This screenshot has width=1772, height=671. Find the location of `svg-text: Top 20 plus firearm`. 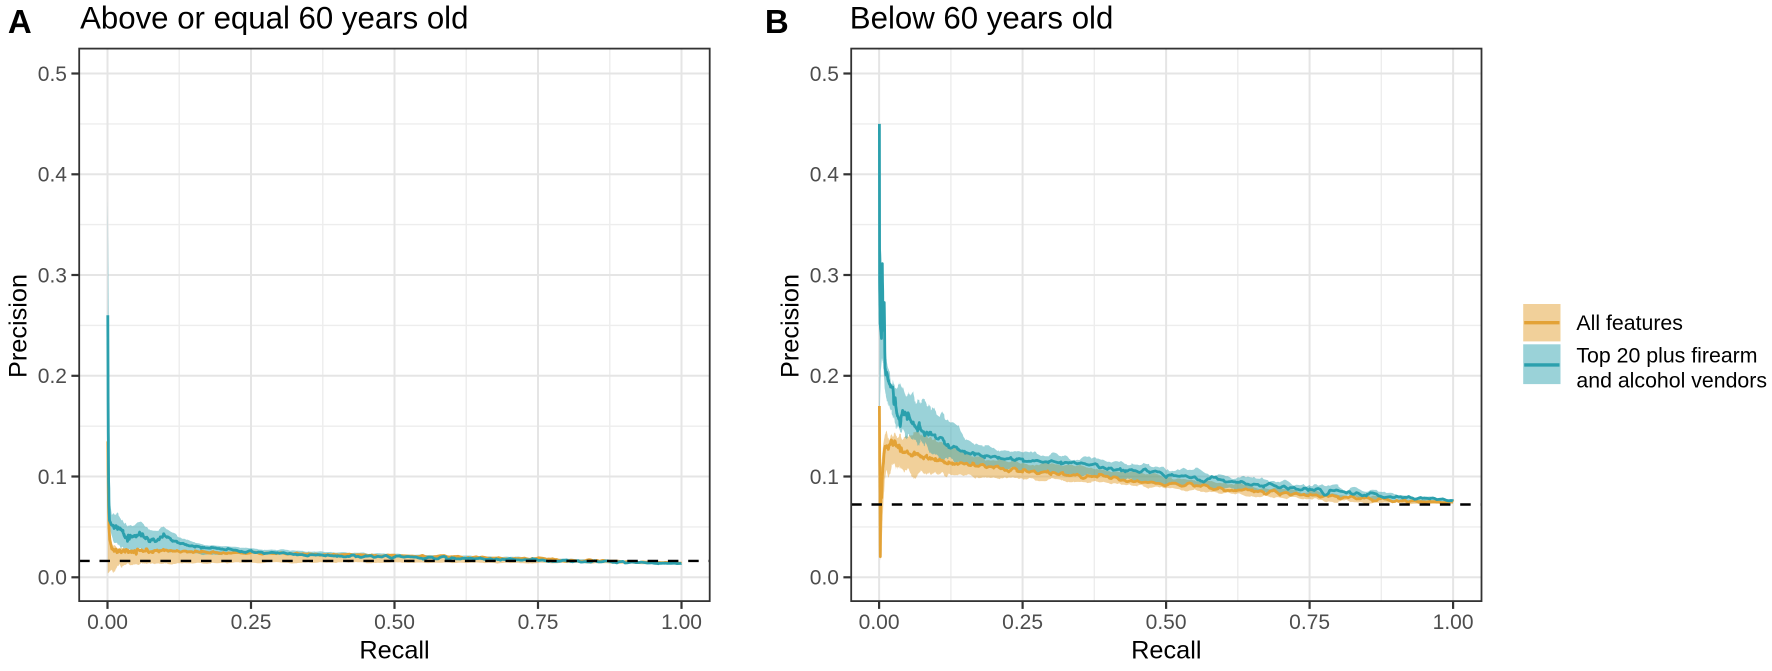

svg-text: Top 20 plus firearm is located at coordinates (1666, 356).